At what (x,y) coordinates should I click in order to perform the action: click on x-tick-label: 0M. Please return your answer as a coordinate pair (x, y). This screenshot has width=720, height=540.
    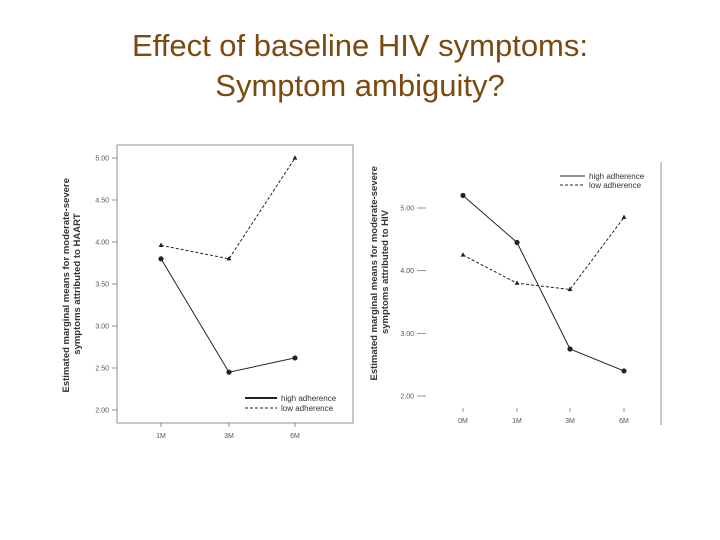
    Looking at the image, I should click on (463, 421).